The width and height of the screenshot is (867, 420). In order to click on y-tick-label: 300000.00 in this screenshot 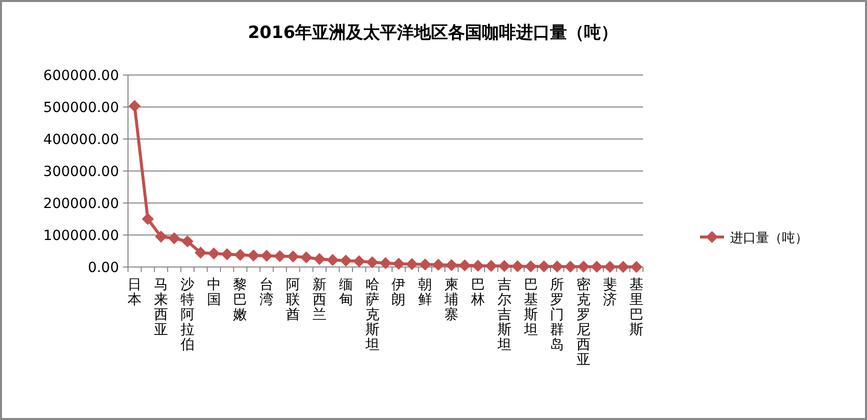, I will do `click(81, 172)`.